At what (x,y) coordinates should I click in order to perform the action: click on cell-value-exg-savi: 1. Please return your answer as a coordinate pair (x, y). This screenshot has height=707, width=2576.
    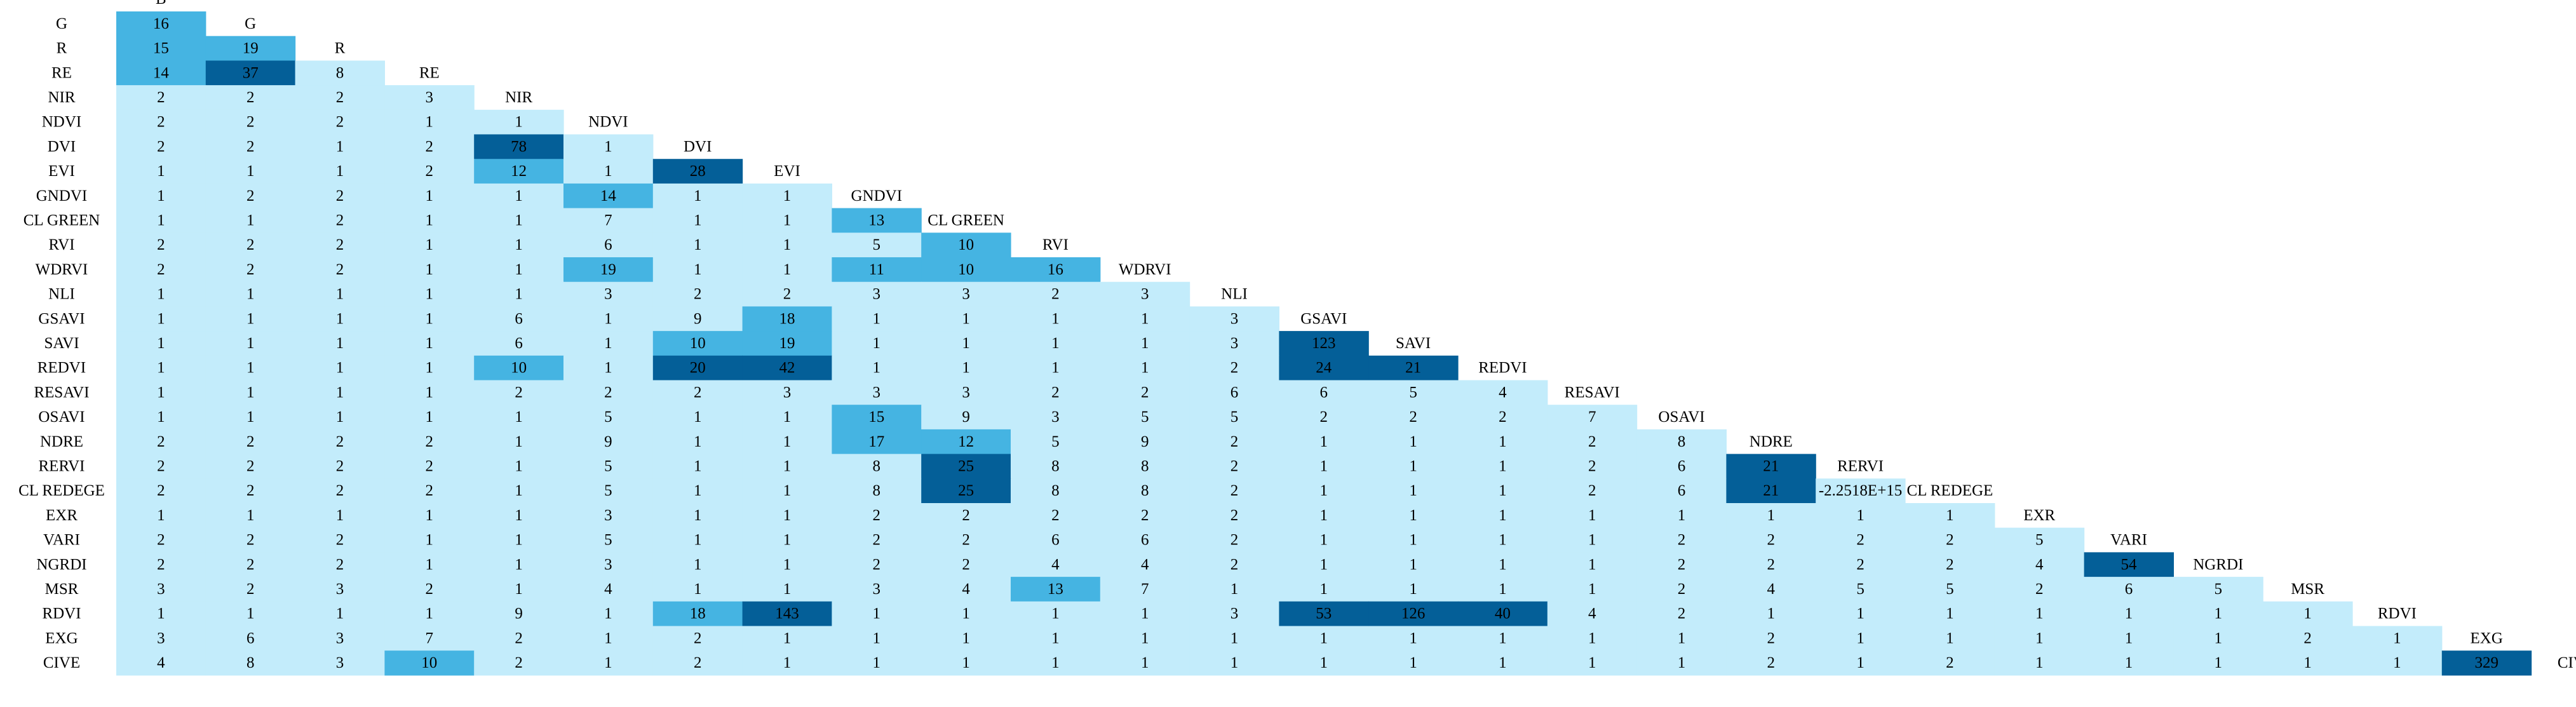
    Looking at the image, I should click on (1413, 638).